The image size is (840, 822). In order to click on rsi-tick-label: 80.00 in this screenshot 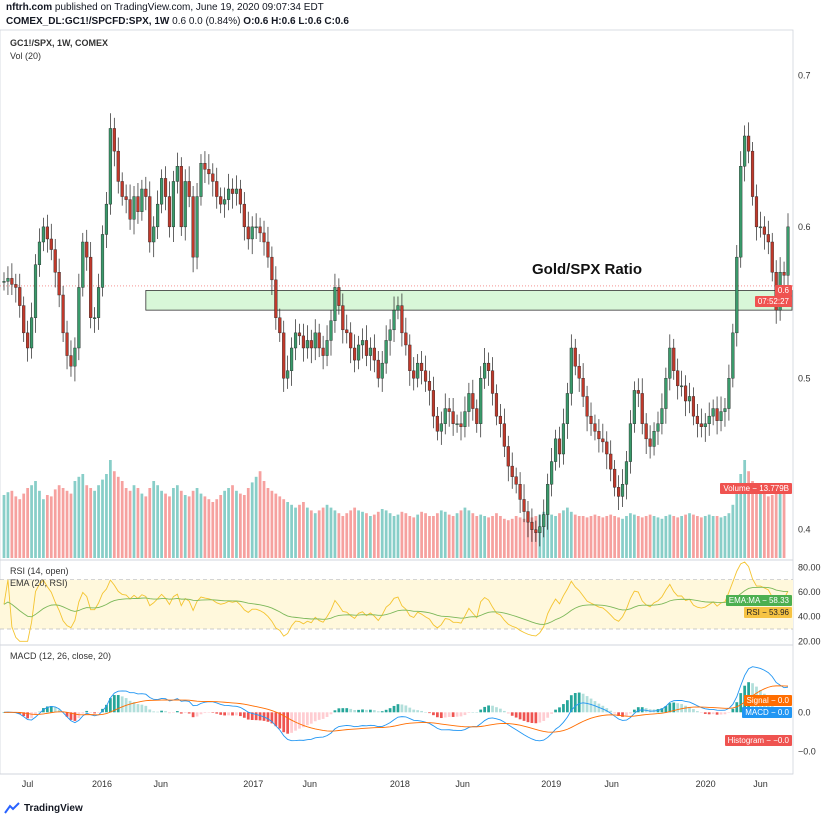, I will do `click(809, 567)`.